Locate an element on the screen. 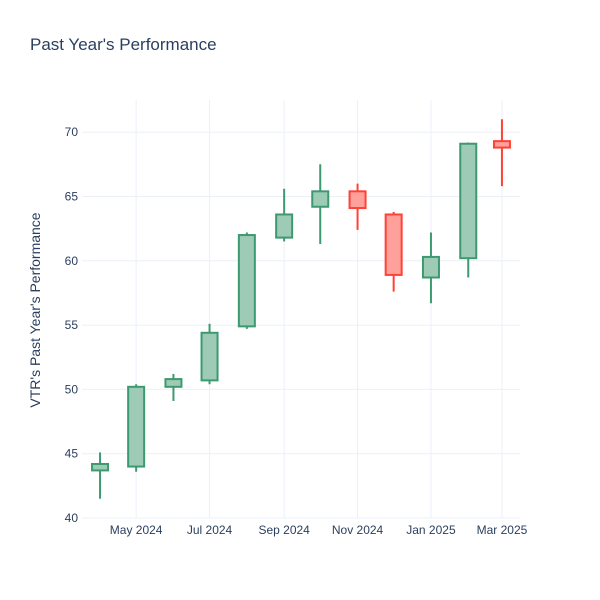  x-tick-label: Jul 2024 is located at coordinates (210, 530).